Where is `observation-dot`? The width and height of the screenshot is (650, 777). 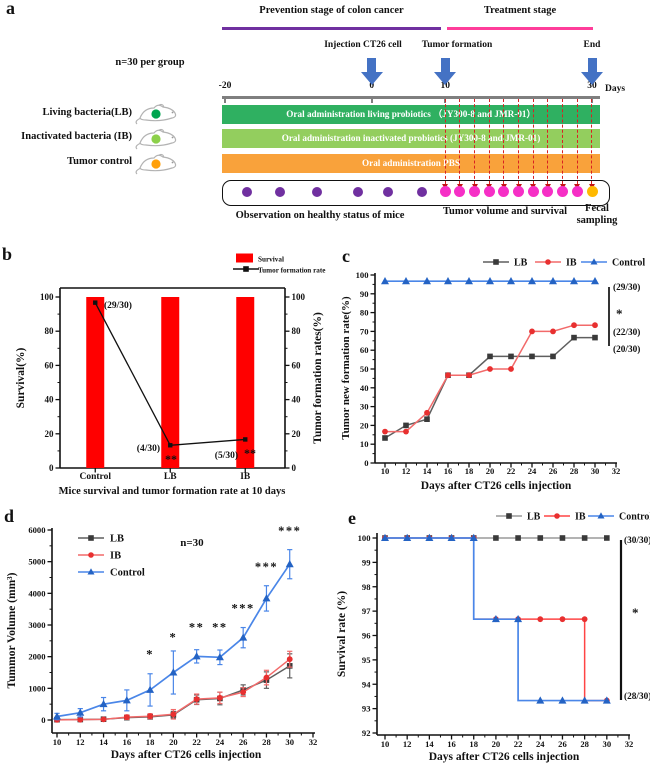
observation-dot is located at coordinates (422, 192).